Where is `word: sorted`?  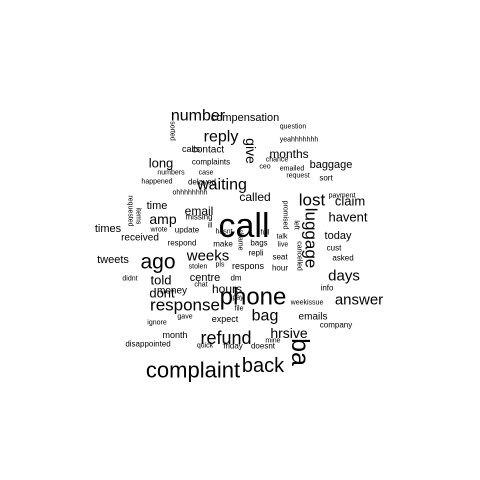 word: sorted is located at coordinates (172, 131).